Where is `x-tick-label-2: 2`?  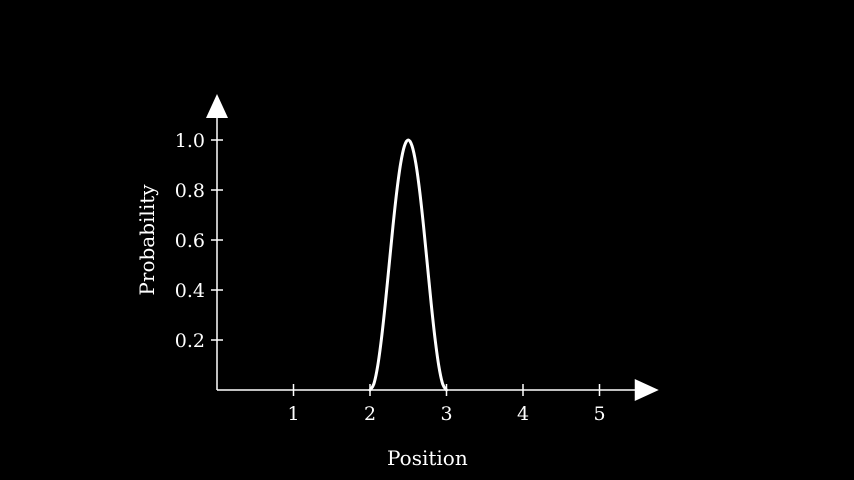 x-tick-label-2: 2 is located at coordinates (370, 414).